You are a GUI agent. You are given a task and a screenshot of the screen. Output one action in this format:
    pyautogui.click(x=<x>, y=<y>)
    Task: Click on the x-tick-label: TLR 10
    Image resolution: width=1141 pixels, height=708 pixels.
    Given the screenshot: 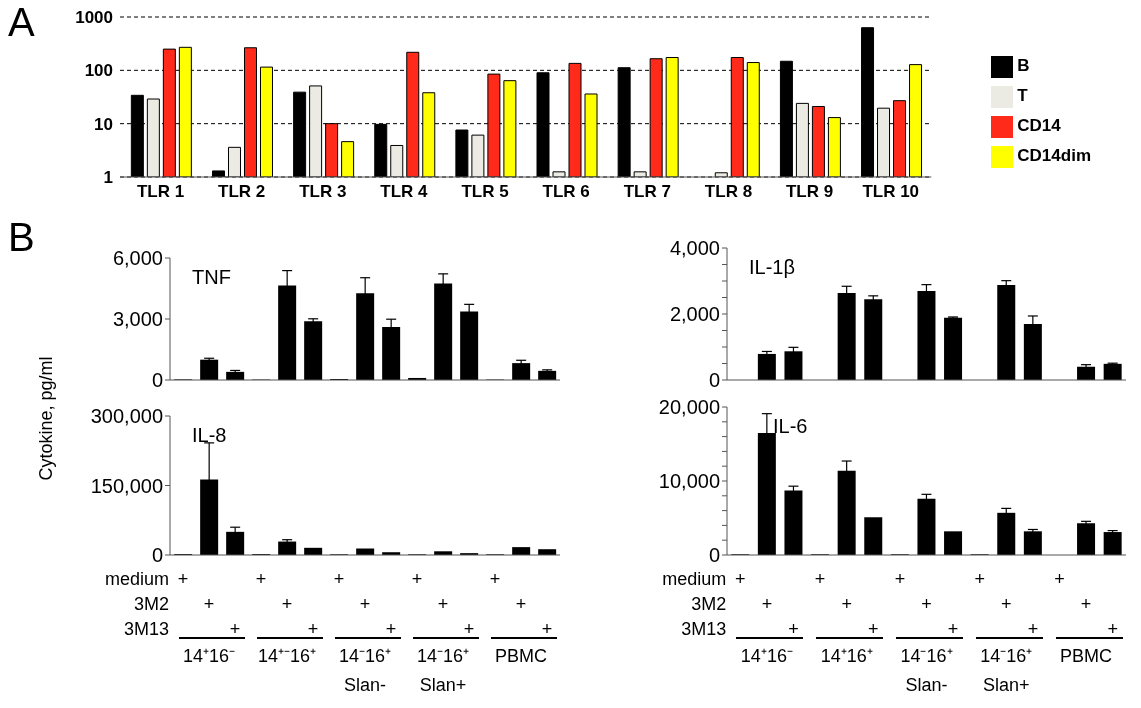 What is the action you would take?
    pyautogui.click(x=891, y=192)
    